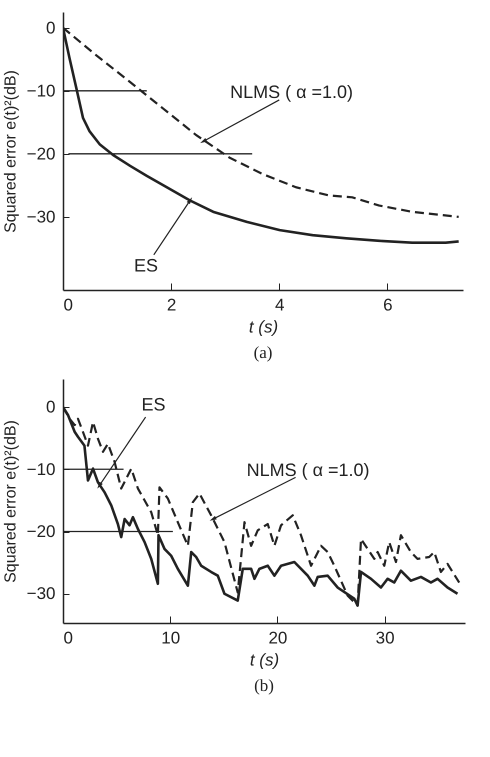 The image size is (490, 757). What do you see at coordinates (385, 638) in the screenshot?
I see `x-tick-label: 30` at bounding box center [385, 638].